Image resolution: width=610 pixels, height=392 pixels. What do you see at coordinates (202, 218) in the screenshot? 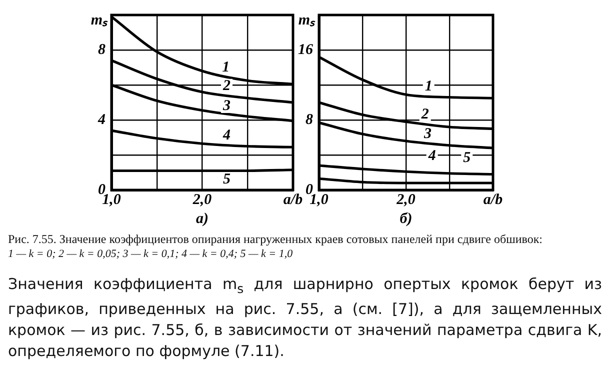
I see `x-axis-title: а)` at bounding box center [202, 218].